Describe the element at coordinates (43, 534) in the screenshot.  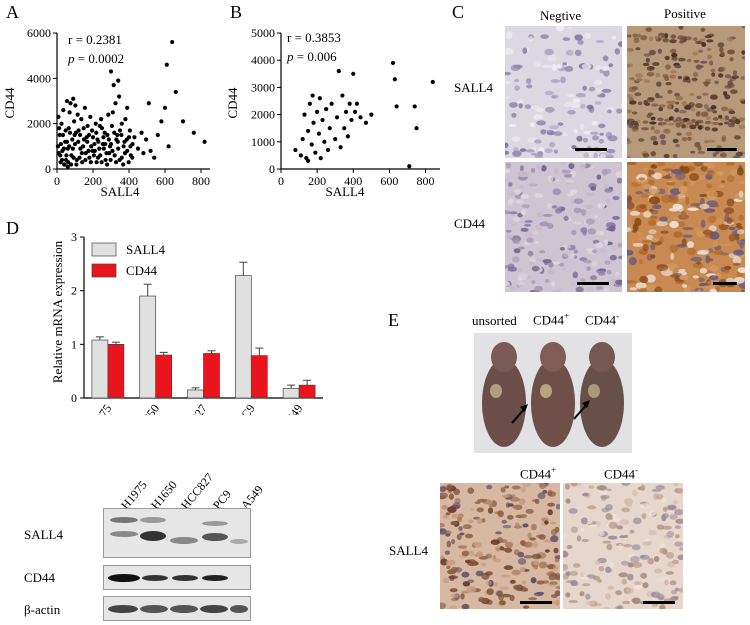
I see `blot-row-sall4: SALL4` at that location.